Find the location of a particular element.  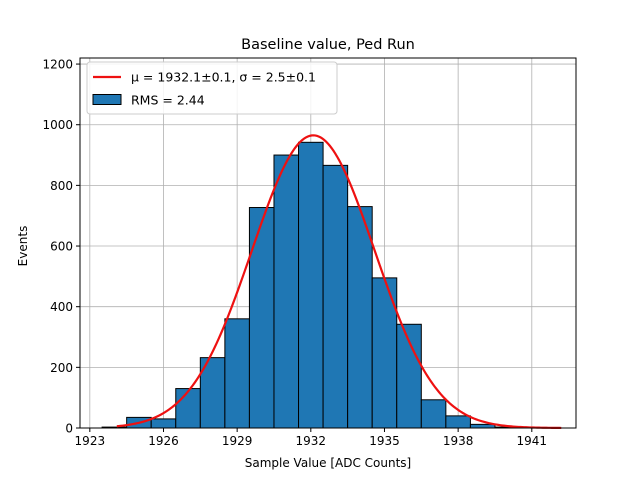

y-tick-label: 1000 is located at coordinates (57, 125).